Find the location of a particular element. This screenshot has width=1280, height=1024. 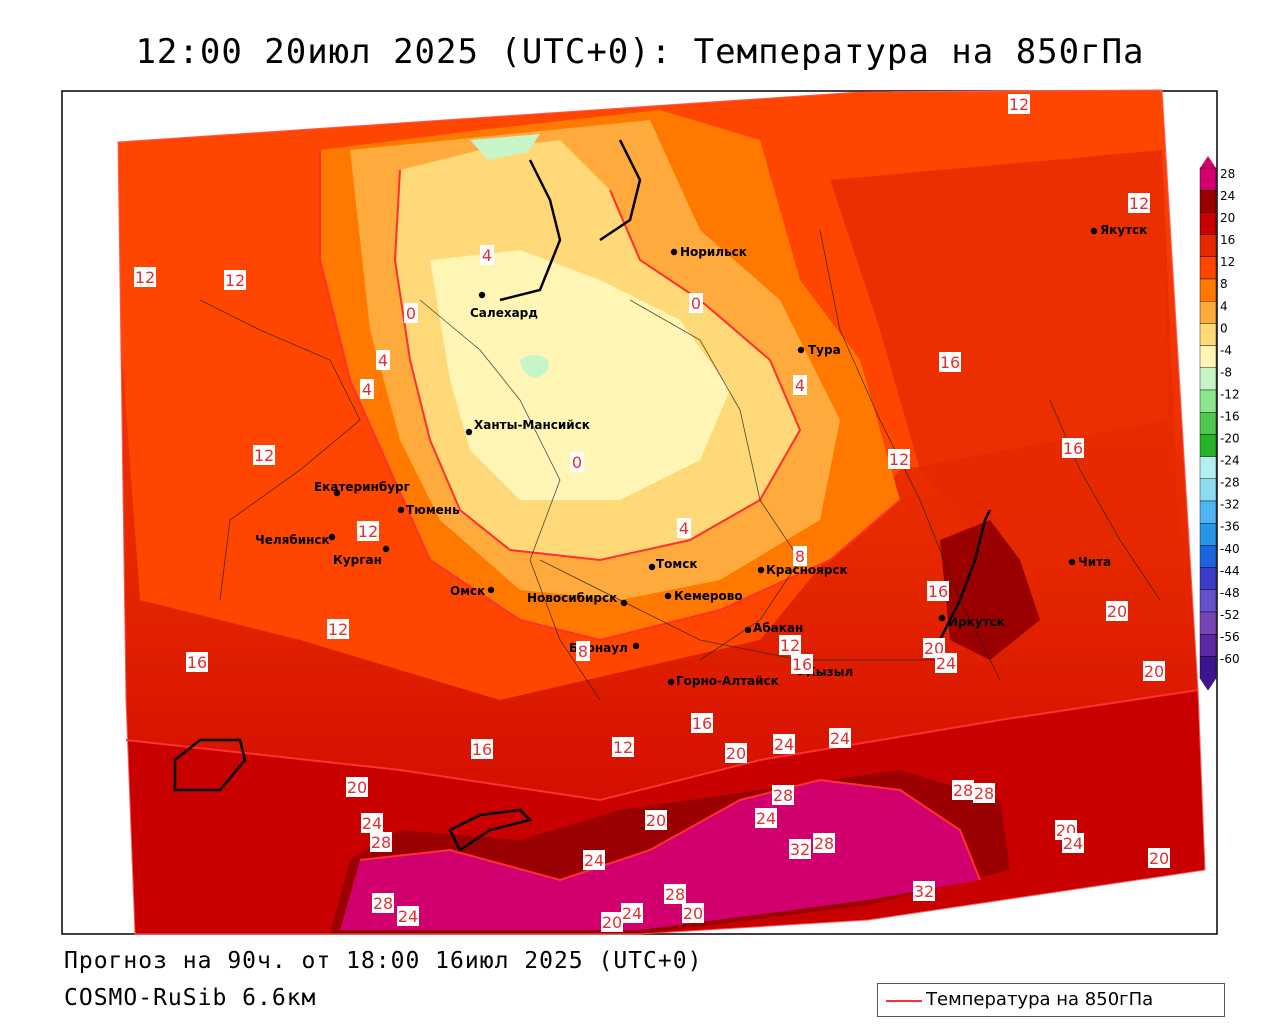

colorbar-tick-label: 28 is located at coordinates (1227, 174).